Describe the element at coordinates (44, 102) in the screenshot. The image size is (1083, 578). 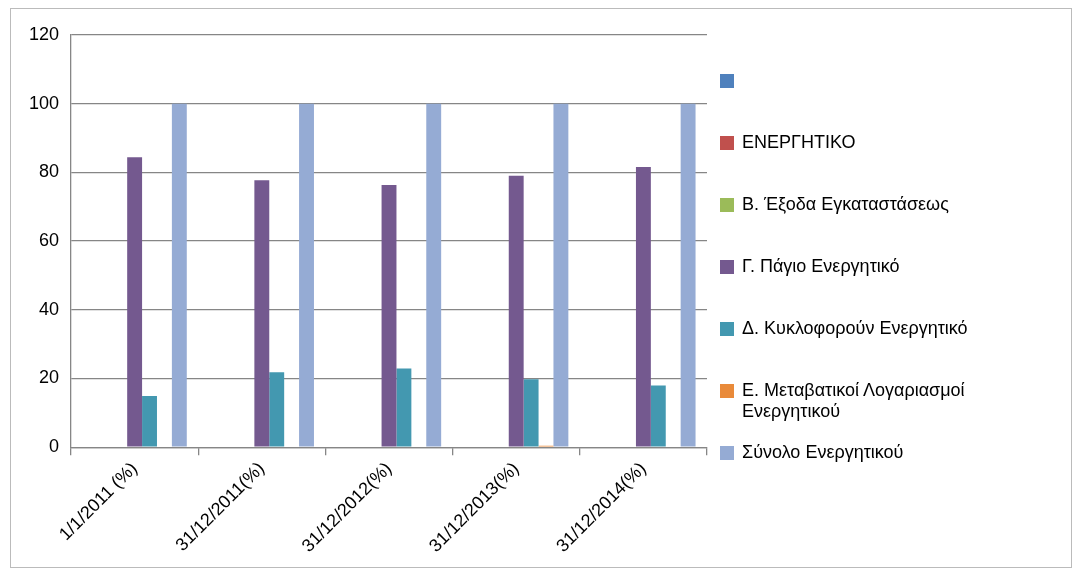
I see `y-tick-label: 100` at that location.